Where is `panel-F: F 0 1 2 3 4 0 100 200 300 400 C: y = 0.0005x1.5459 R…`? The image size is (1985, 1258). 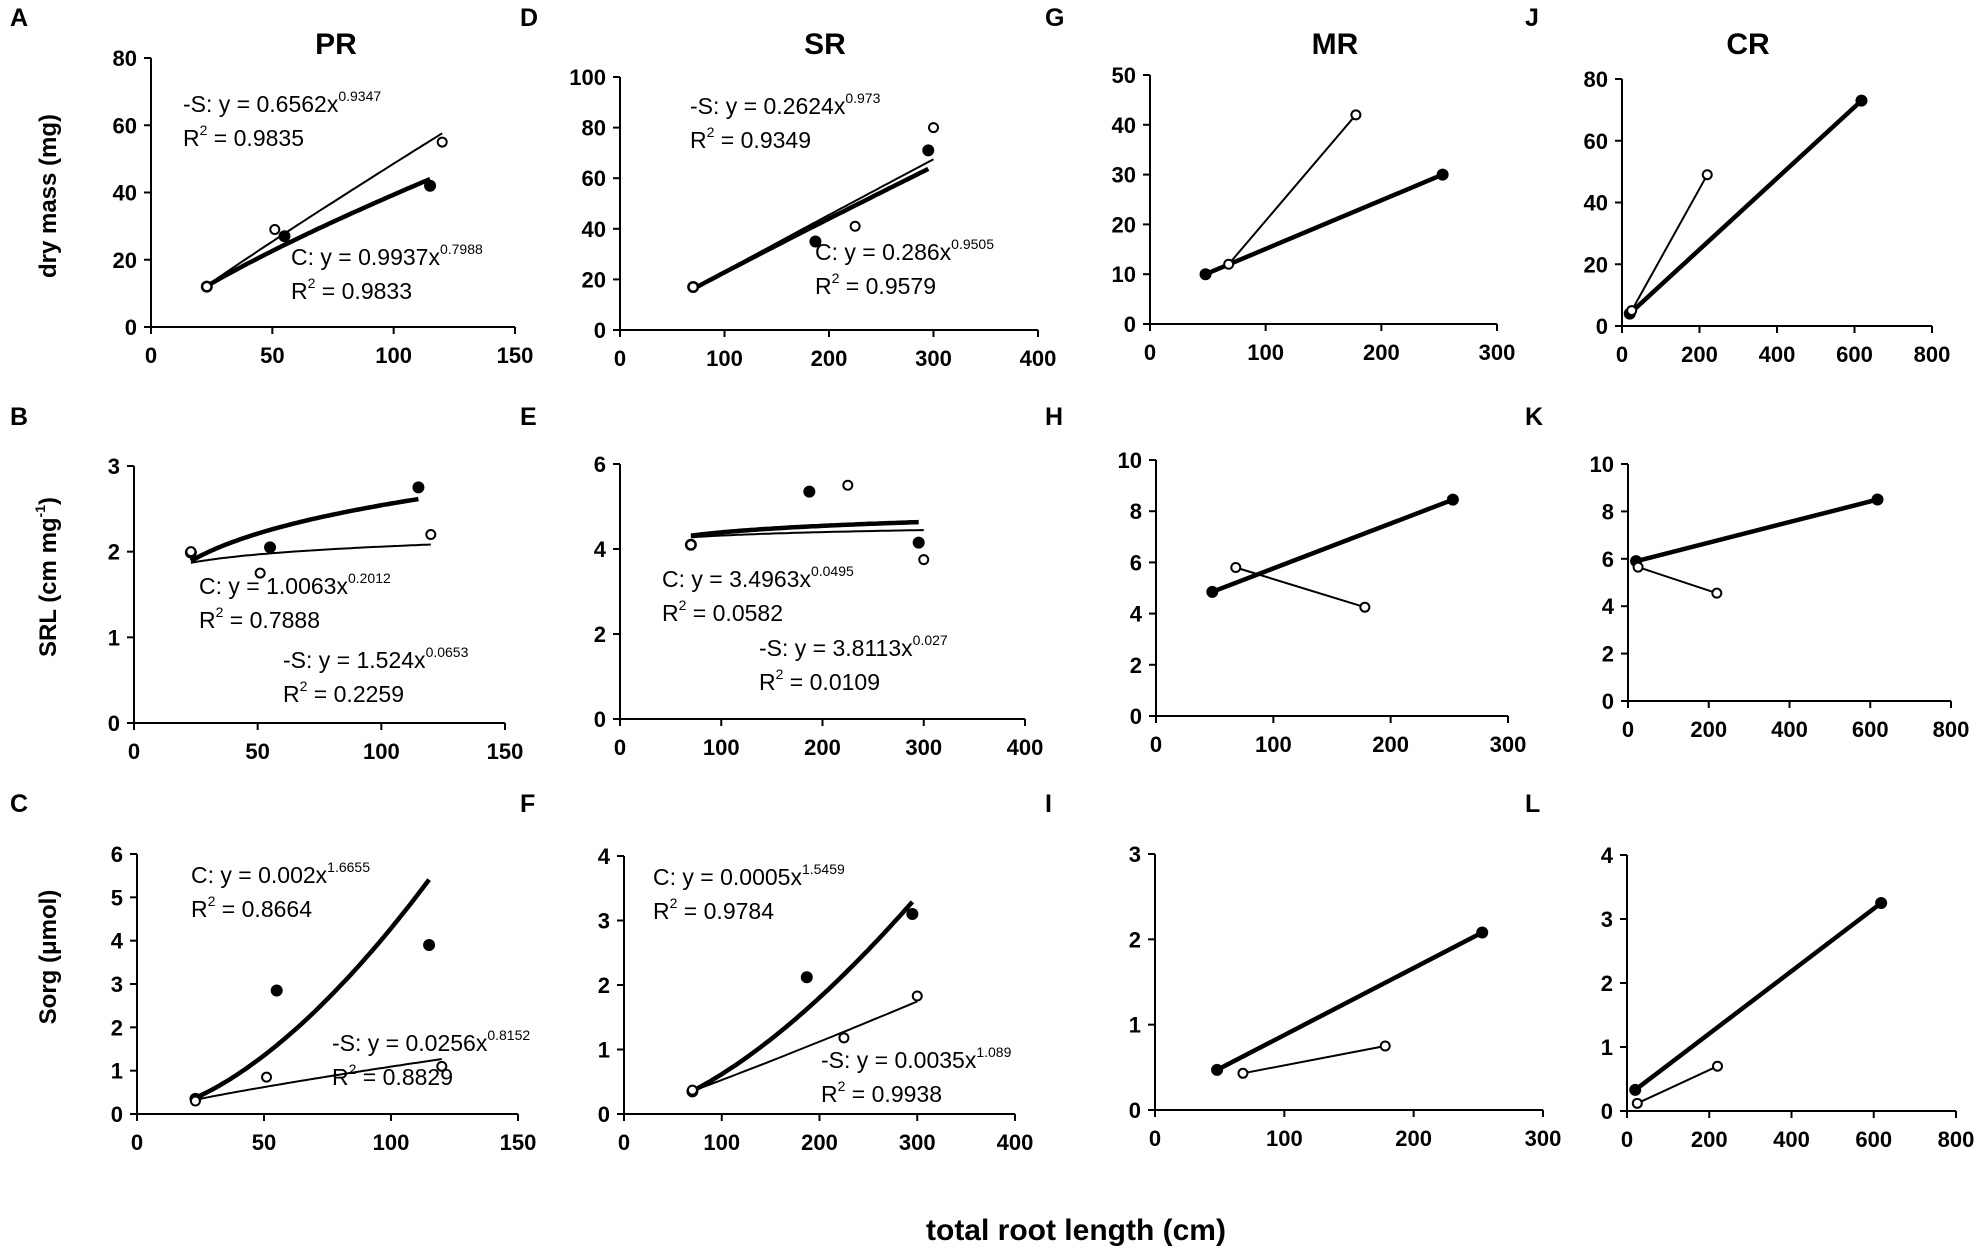
panel-F: F 0 1 2 3 4 0 100 200 300 400 C: y = 0.0005x1.5459 R… is located at coordinates (776, 972).